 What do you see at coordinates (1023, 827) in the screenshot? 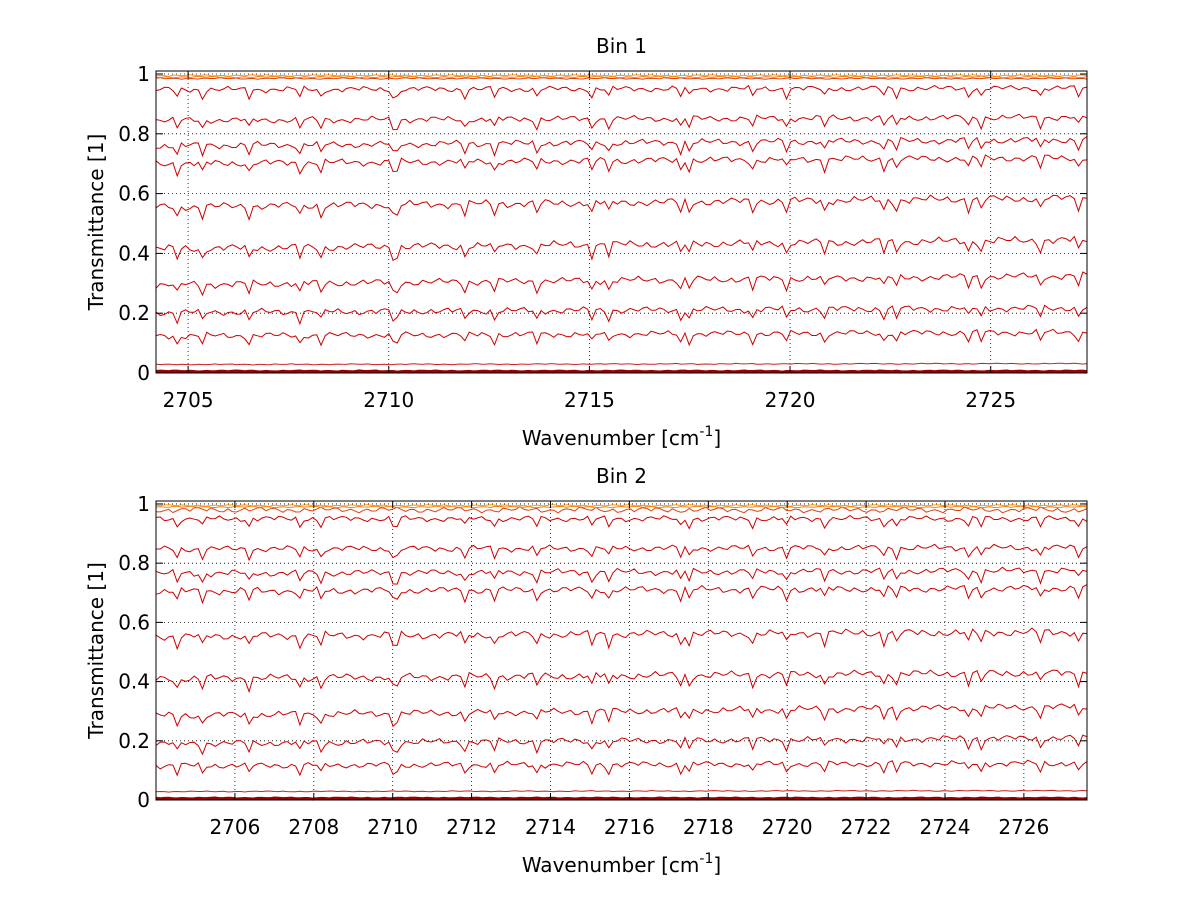
I see `x-tick-label: 2726` at bounding box center [1023, 827].